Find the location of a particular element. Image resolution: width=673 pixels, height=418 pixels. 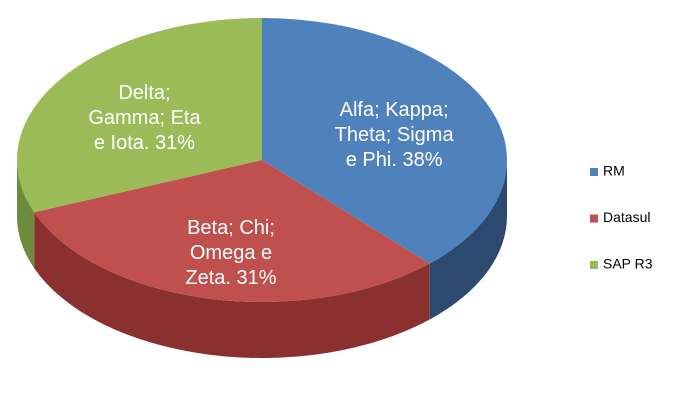

data-label: e Iota. 31% is located at coordinates (144, 143).